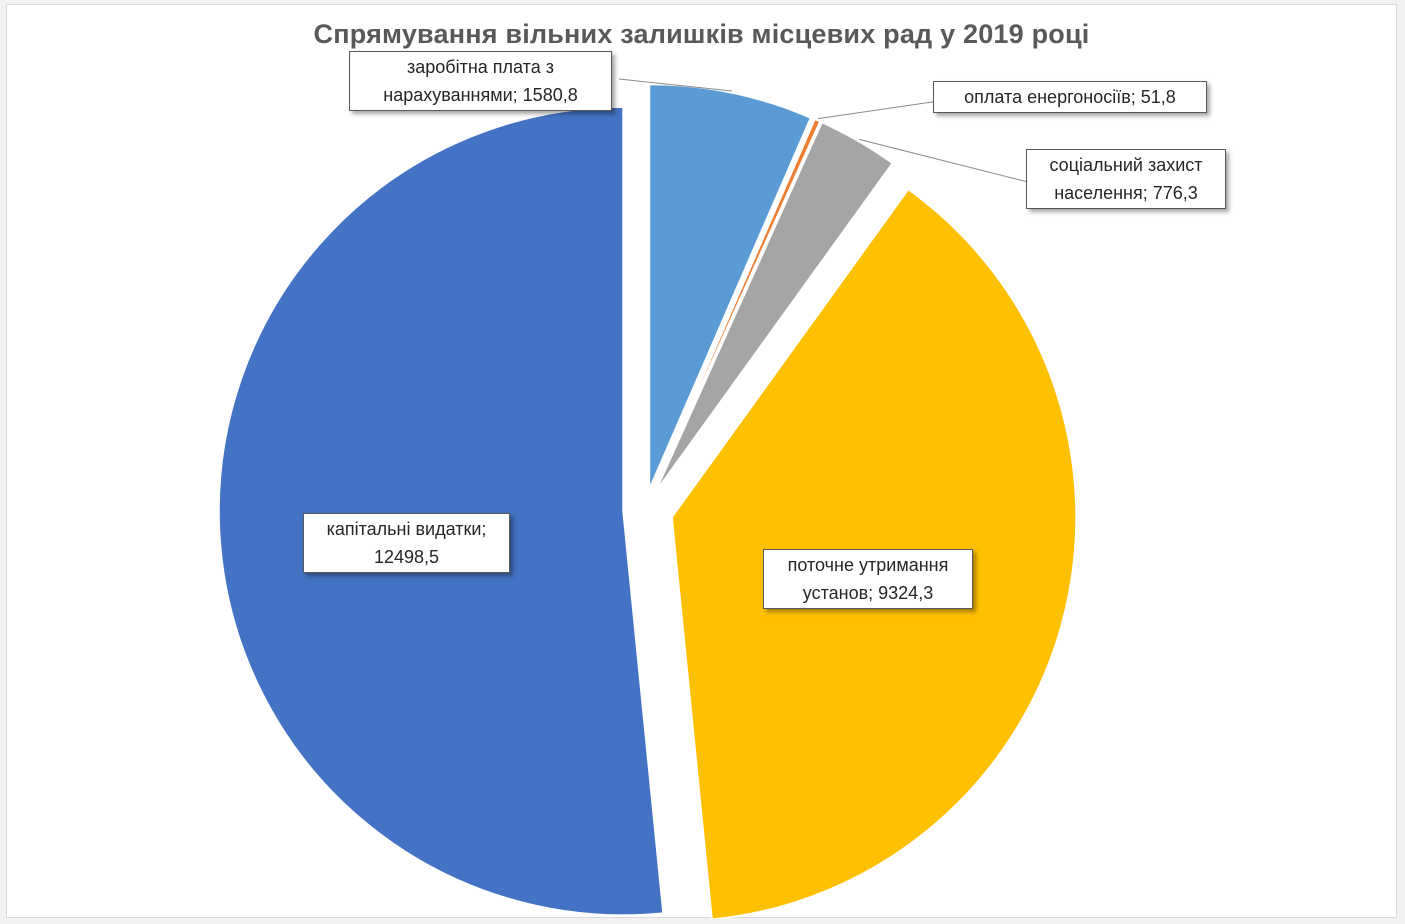  Describe the element at coordinates (480, 95) in the screenshot. I see `data-label-text: нарахуваннями; 1580,8` at that location.